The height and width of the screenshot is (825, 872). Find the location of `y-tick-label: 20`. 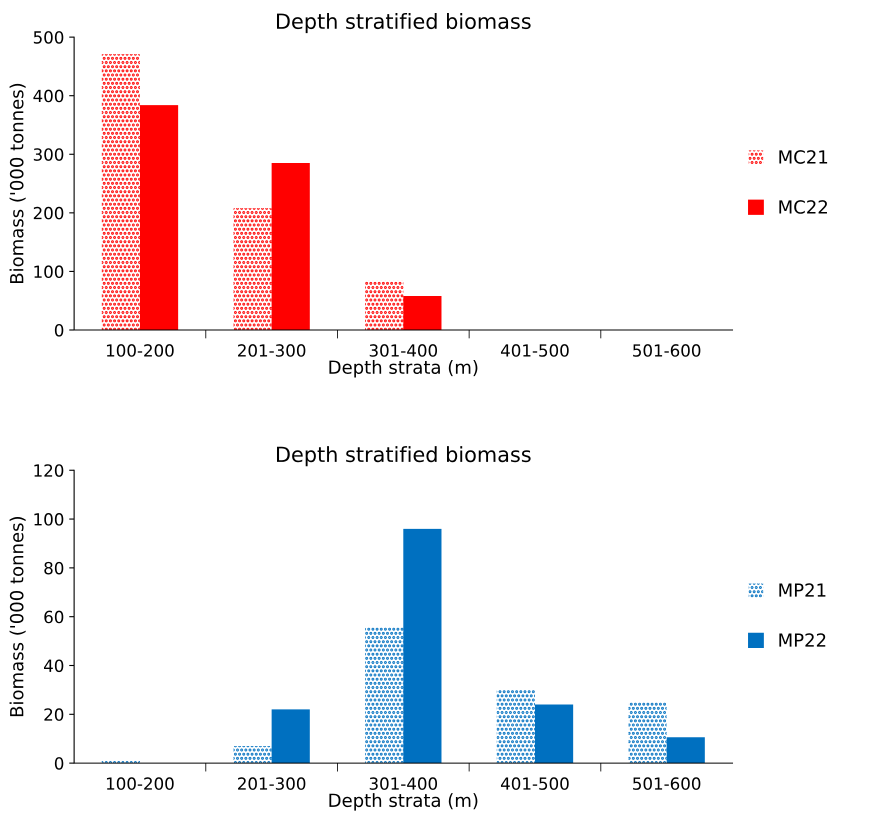

y-tick-label: 20 is located at coordinates (54, 714).